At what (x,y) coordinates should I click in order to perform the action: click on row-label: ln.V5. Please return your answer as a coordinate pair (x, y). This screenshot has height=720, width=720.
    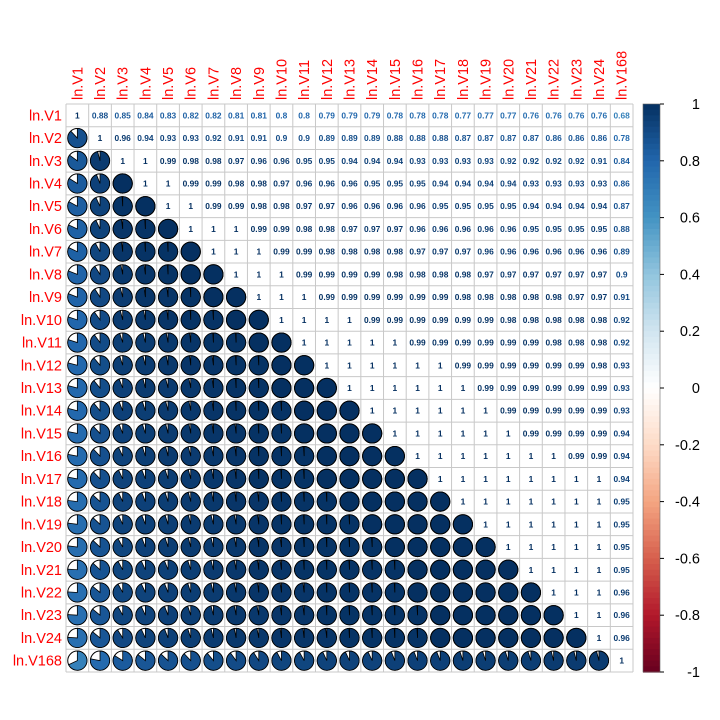
    Looking at the image, I should click on (45, 207).